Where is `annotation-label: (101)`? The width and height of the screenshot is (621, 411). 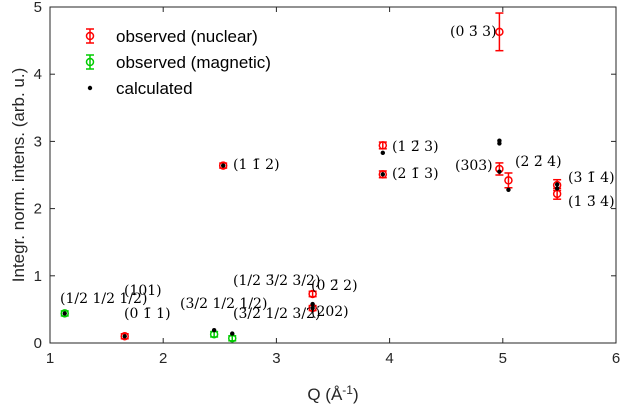
annotation-label: (101) is located at coordinates (143, 291).